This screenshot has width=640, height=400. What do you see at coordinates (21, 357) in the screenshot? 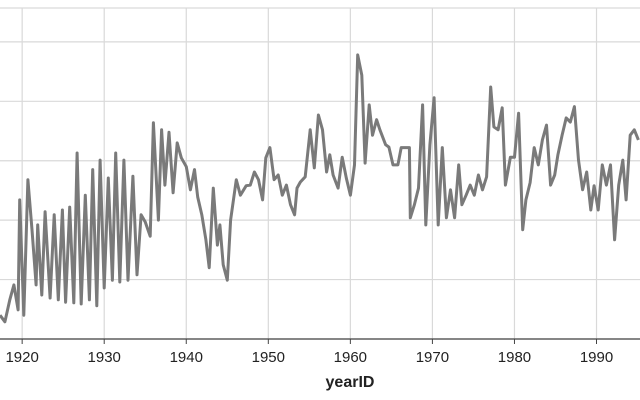
I see `x-tick-label: 1920` at bounding box center [21, 357].